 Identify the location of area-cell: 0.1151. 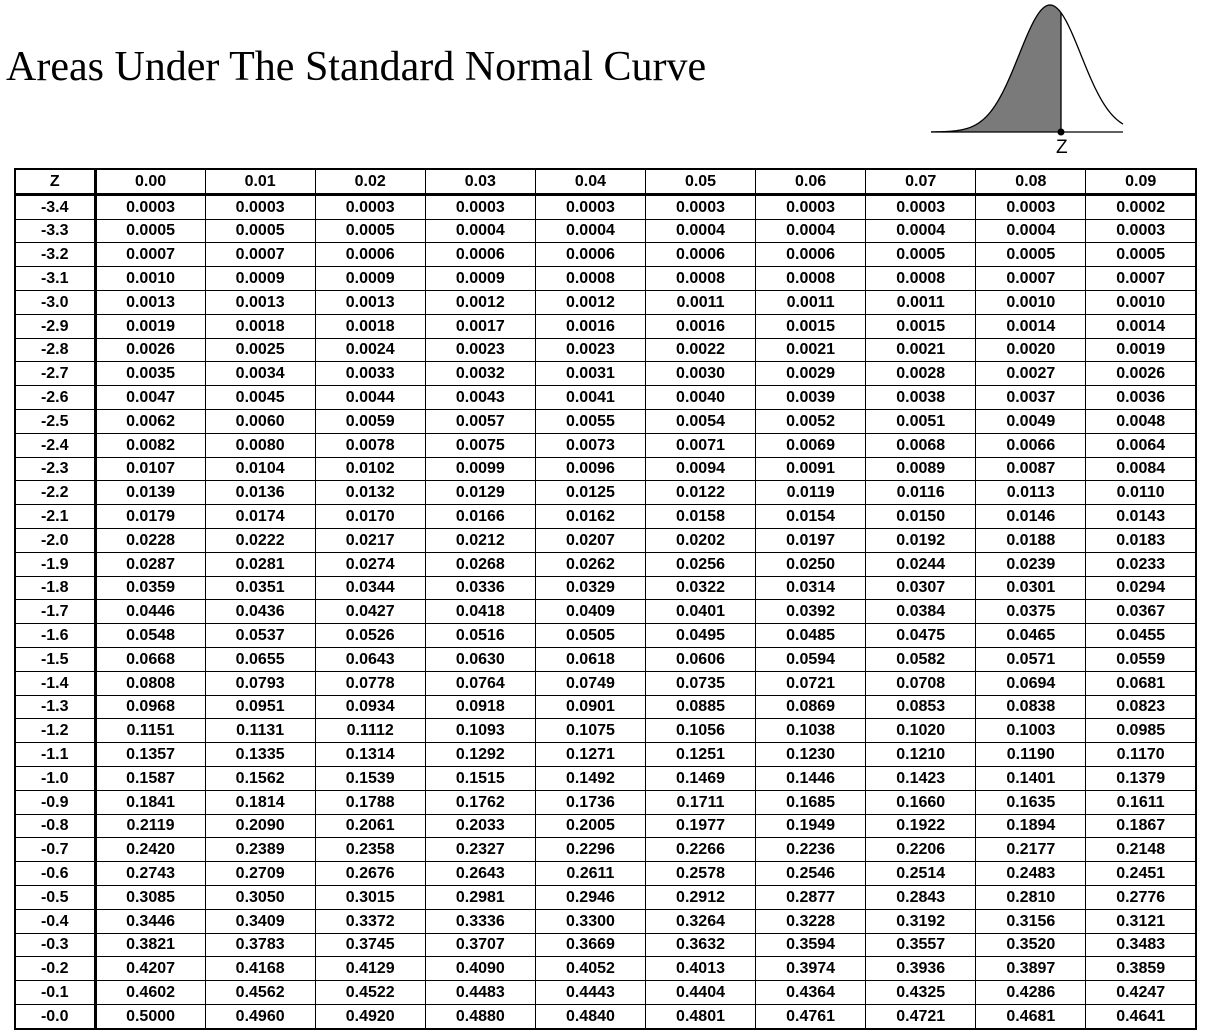
(150, 731).